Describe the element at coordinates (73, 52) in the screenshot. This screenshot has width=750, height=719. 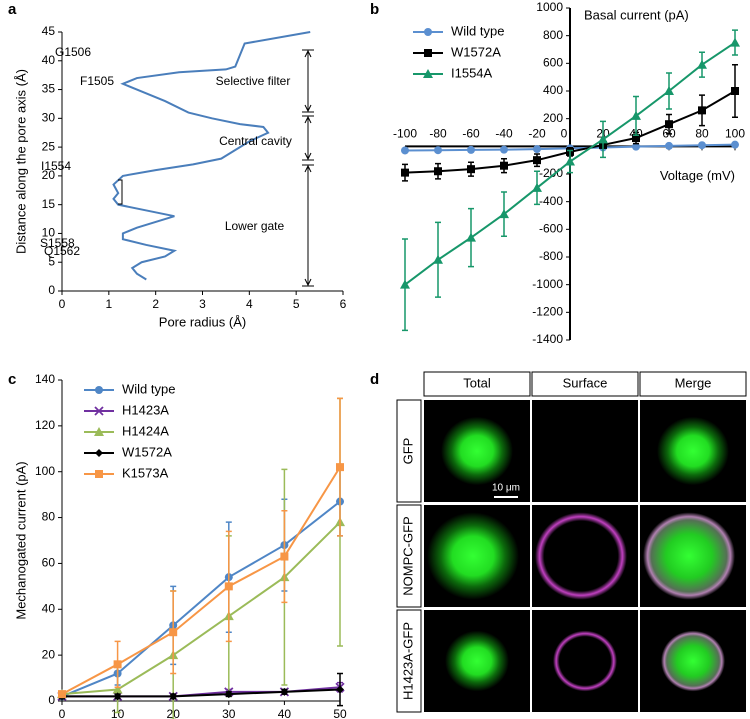
I see `annotation: G1506` at that location.